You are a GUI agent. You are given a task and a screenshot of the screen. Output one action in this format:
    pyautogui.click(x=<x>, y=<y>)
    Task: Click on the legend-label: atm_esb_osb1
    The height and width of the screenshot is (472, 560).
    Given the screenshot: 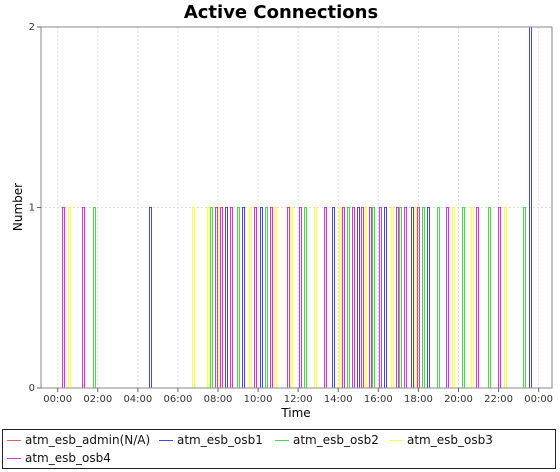 What is the action you would take?
    pyautogui.click(x=220, y=440)
    